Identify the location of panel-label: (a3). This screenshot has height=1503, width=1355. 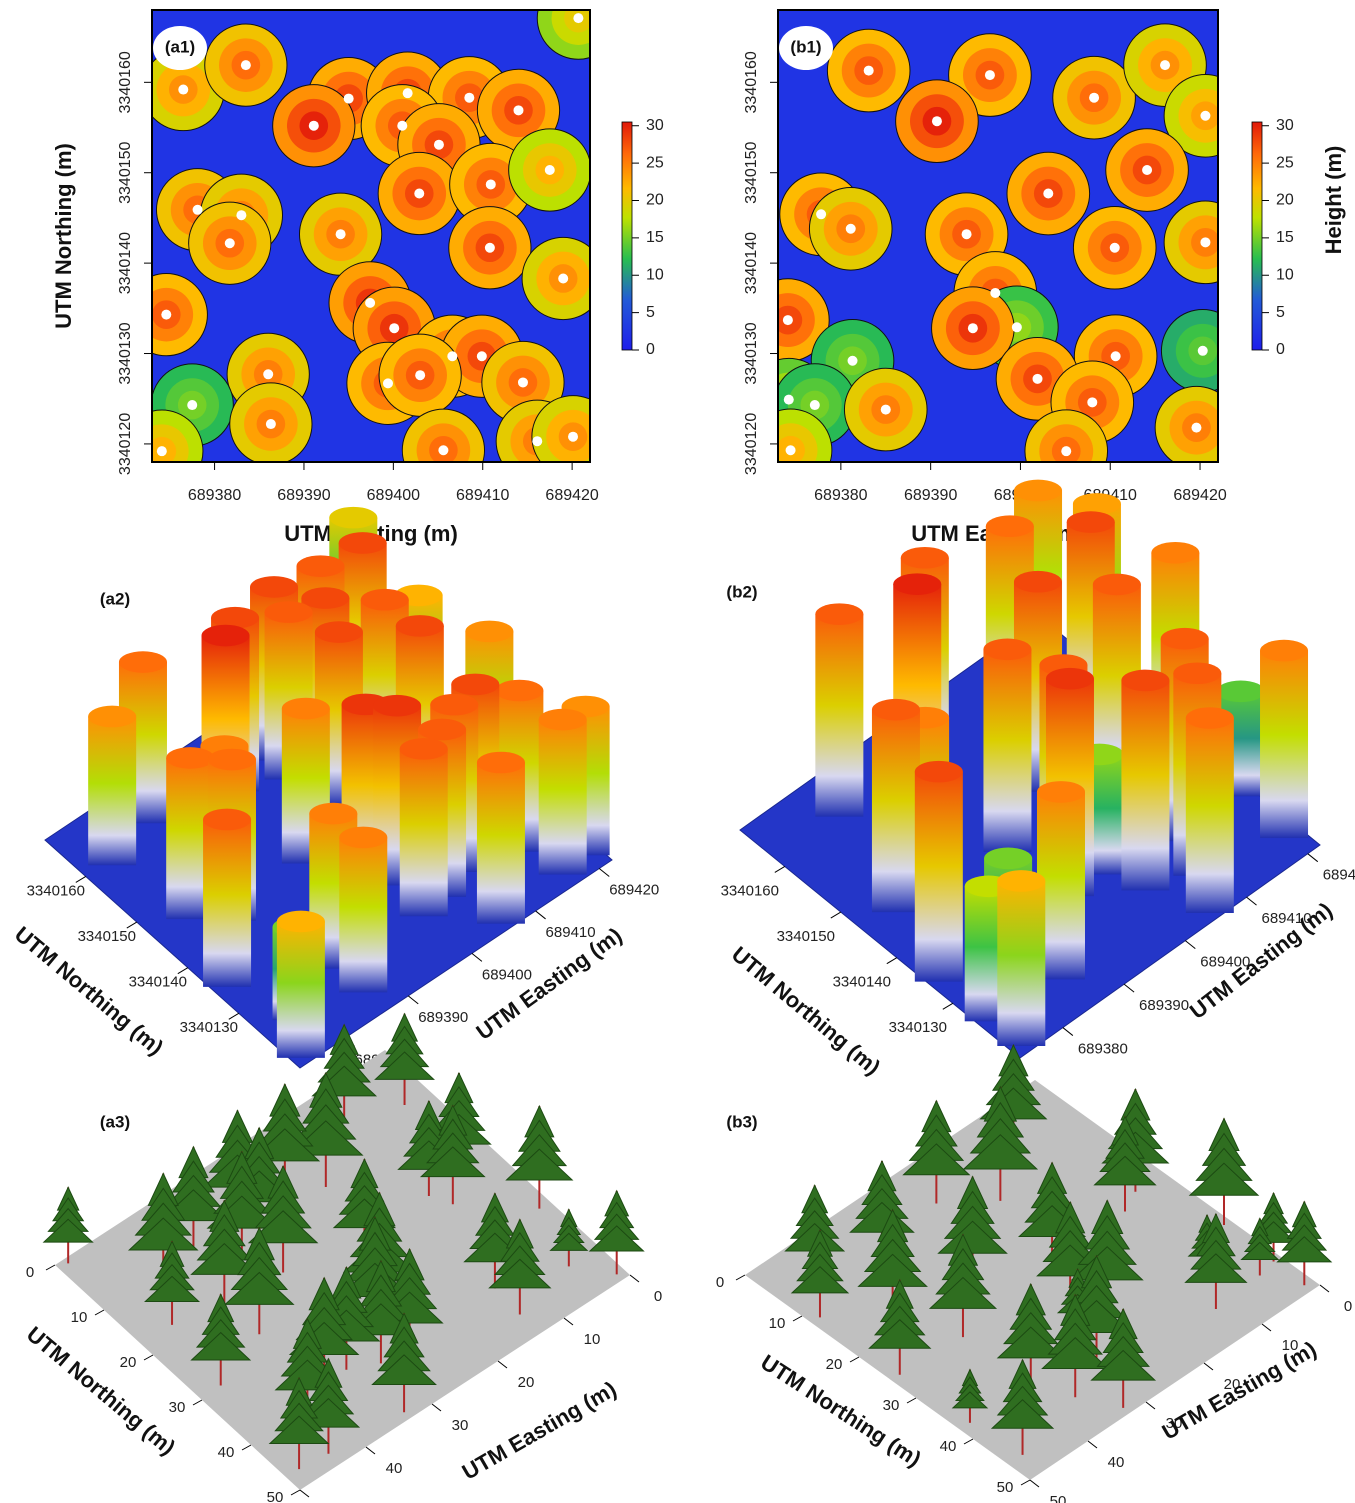
(115, 1121).